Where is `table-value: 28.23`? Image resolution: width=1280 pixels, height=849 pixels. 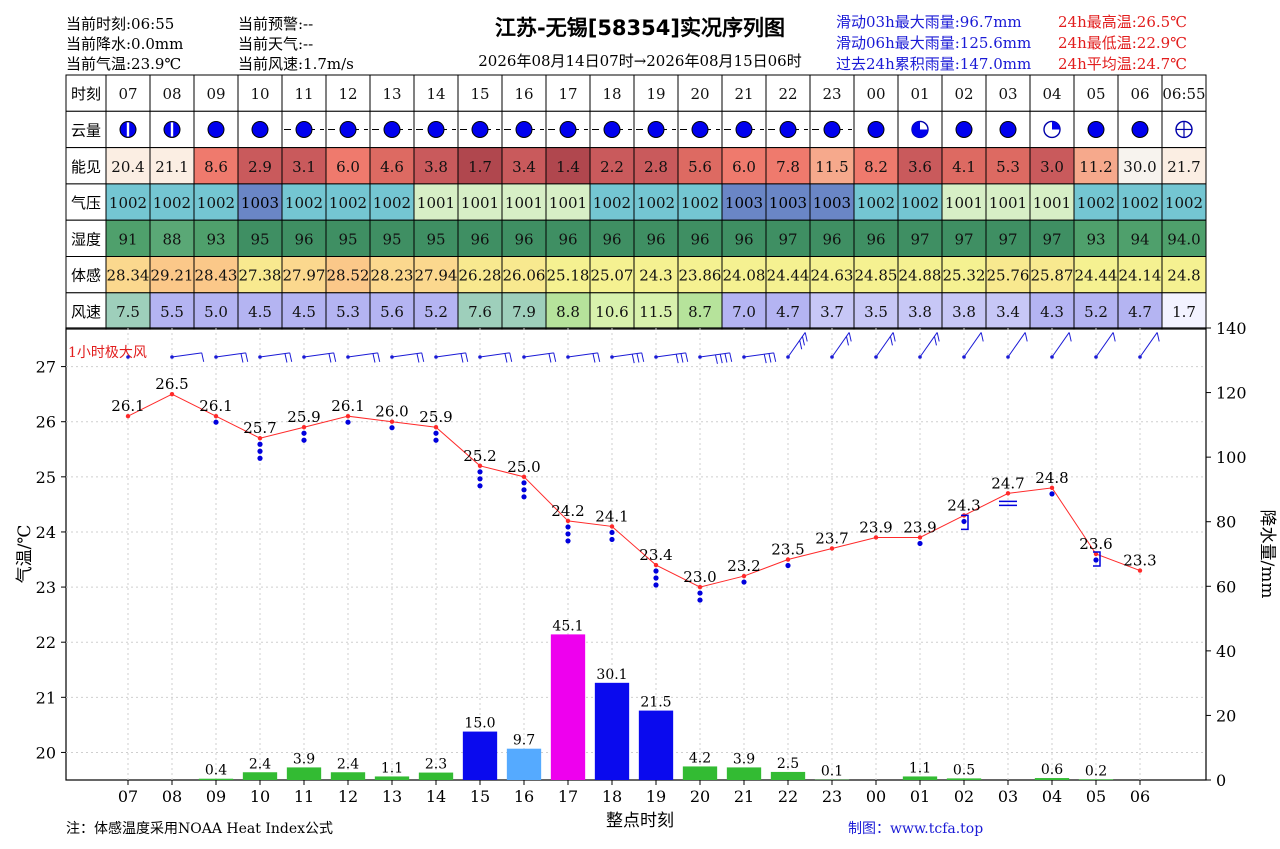 table-value: 28.23 is located at coordinates (392, 276).